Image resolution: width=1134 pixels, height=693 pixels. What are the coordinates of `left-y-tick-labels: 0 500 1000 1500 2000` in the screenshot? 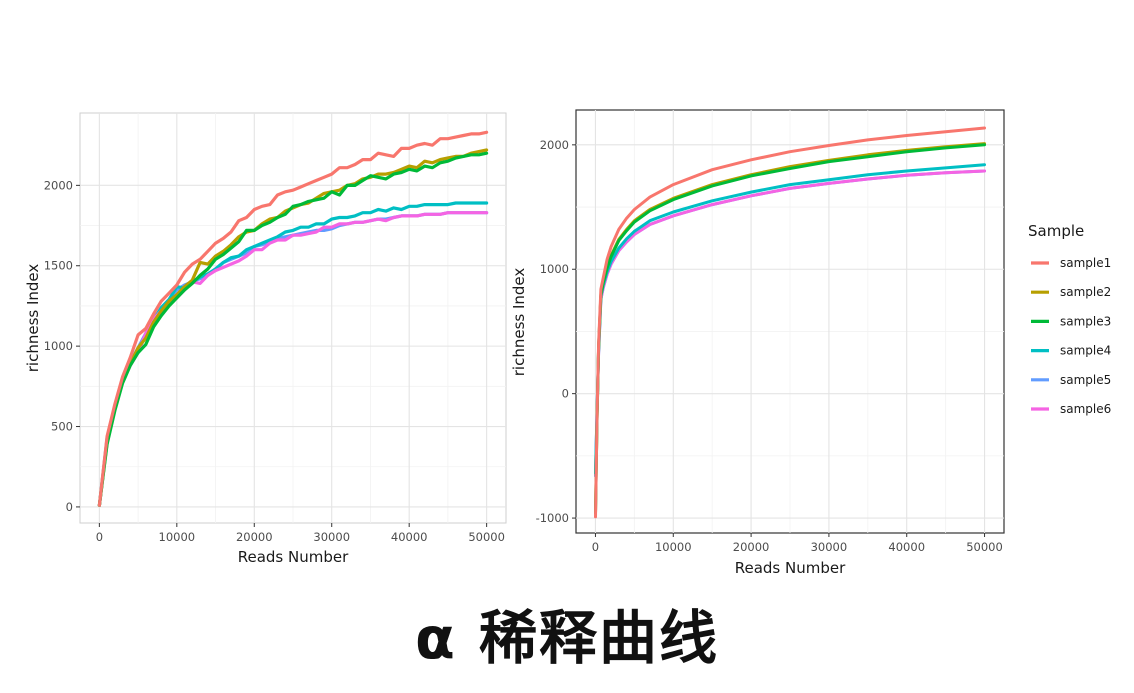 It's located at (62, 346).